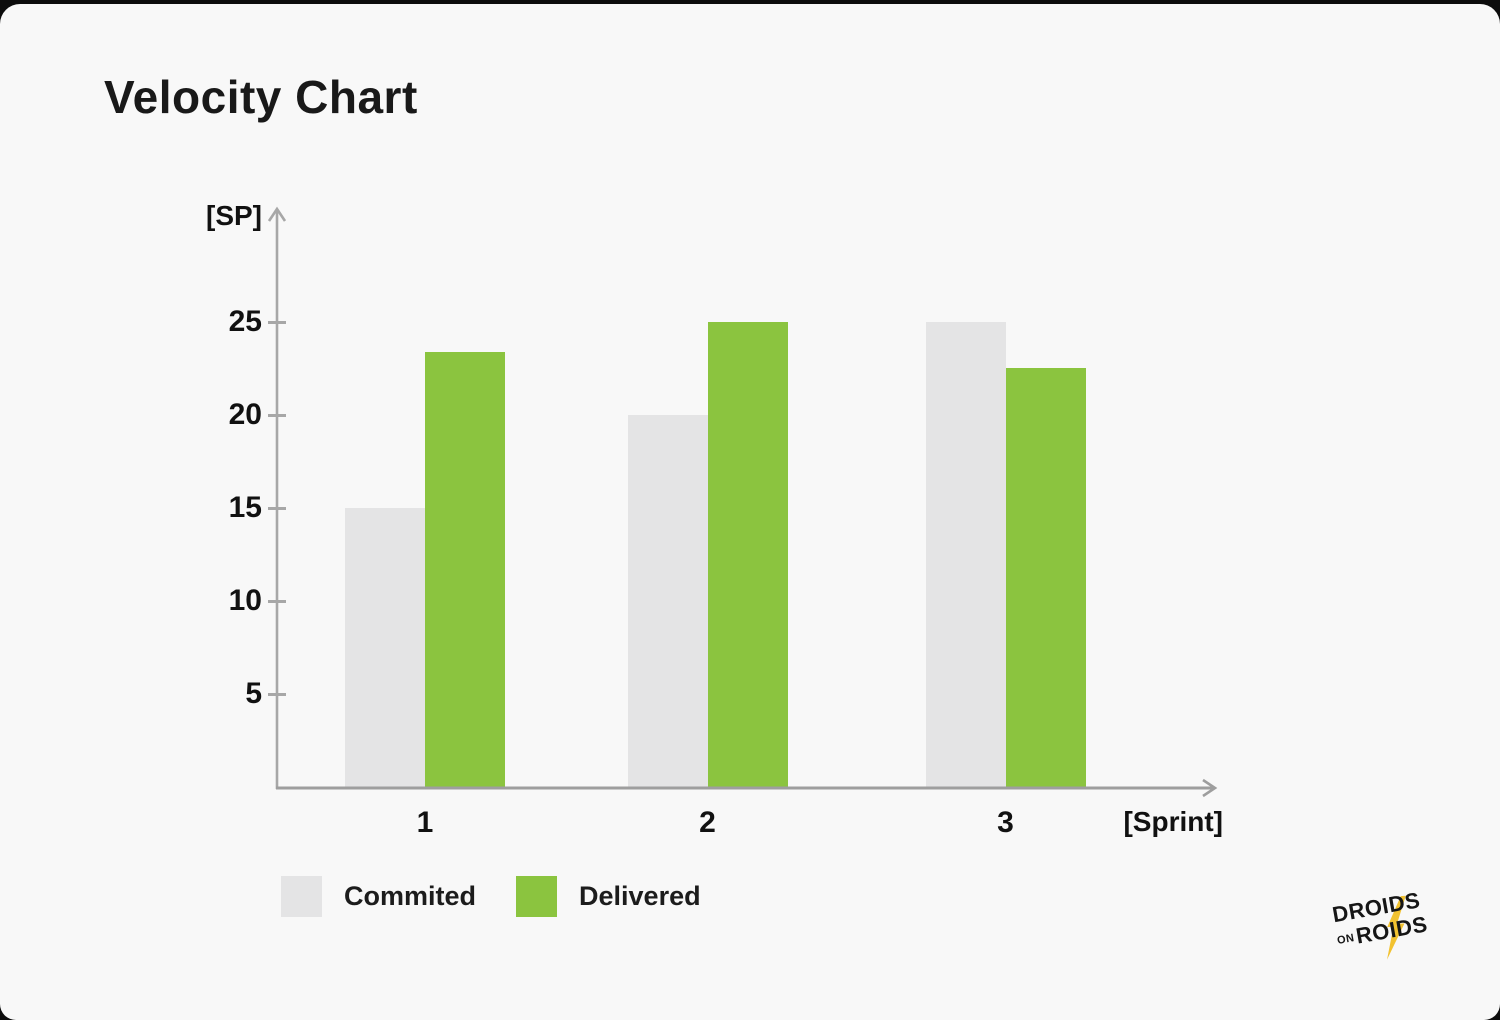  I want to click on x-axis-arrow-icon, so click(1210, 788).